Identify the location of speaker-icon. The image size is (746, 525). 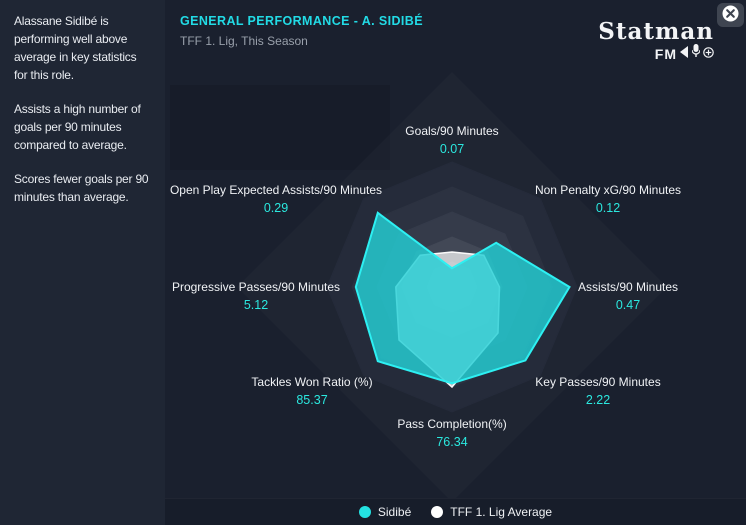
(684, 54).